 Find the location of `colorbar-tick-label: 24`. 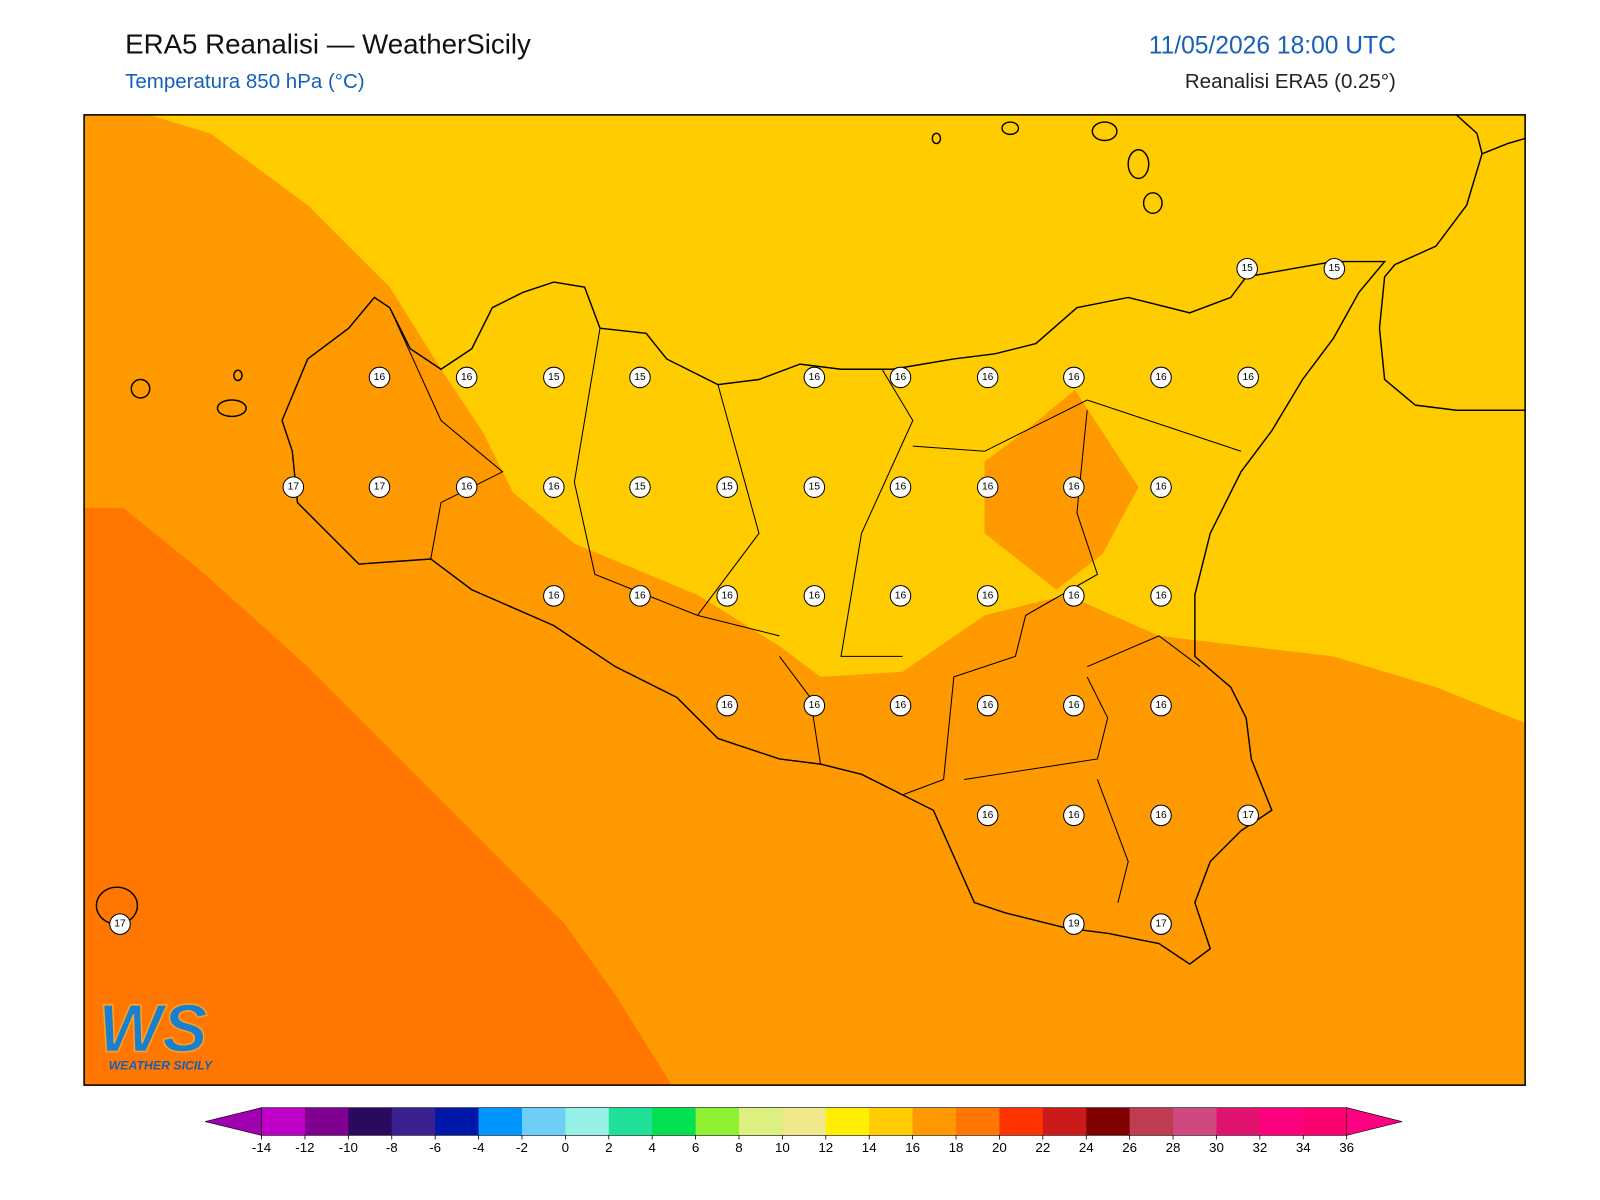

colorbar-tick-label: 24 is located at coordinates (1086, 1147).